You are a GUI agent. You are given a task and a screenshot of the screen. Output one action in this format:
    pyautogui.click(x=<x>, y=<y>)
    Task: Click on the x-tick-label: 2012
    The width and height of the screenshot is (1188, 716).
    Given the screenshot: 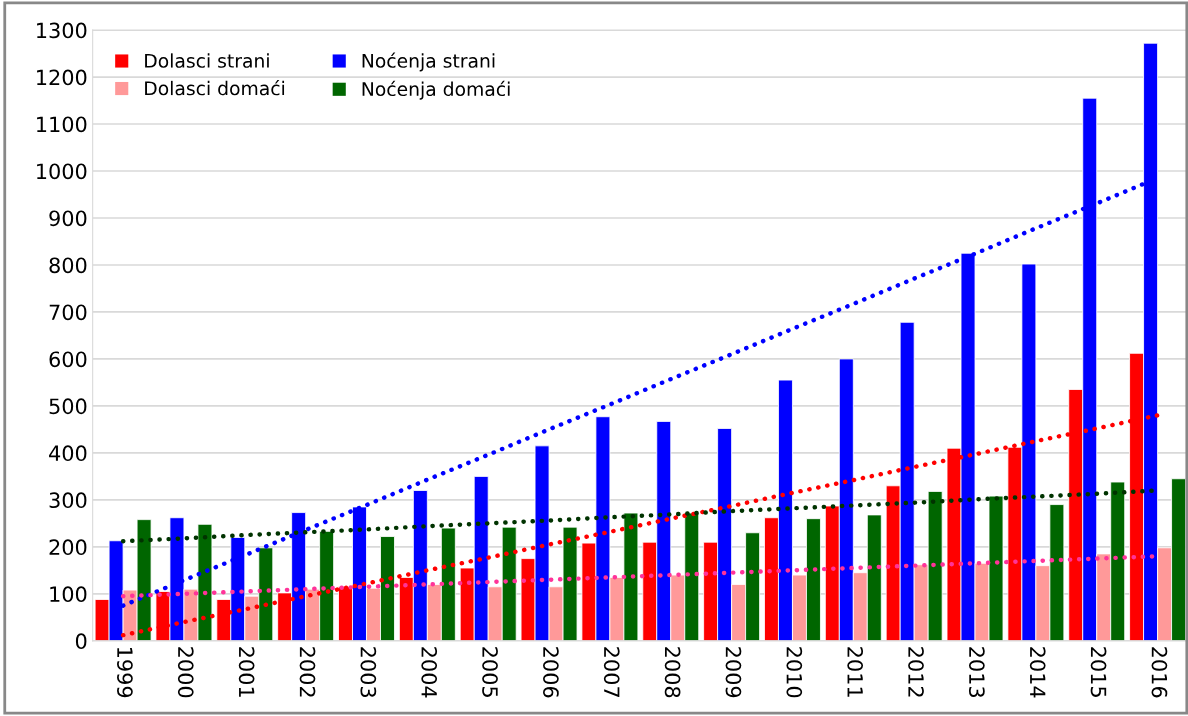 What is the action you would take?
    pyautogui.click(x=916, y=672)
    